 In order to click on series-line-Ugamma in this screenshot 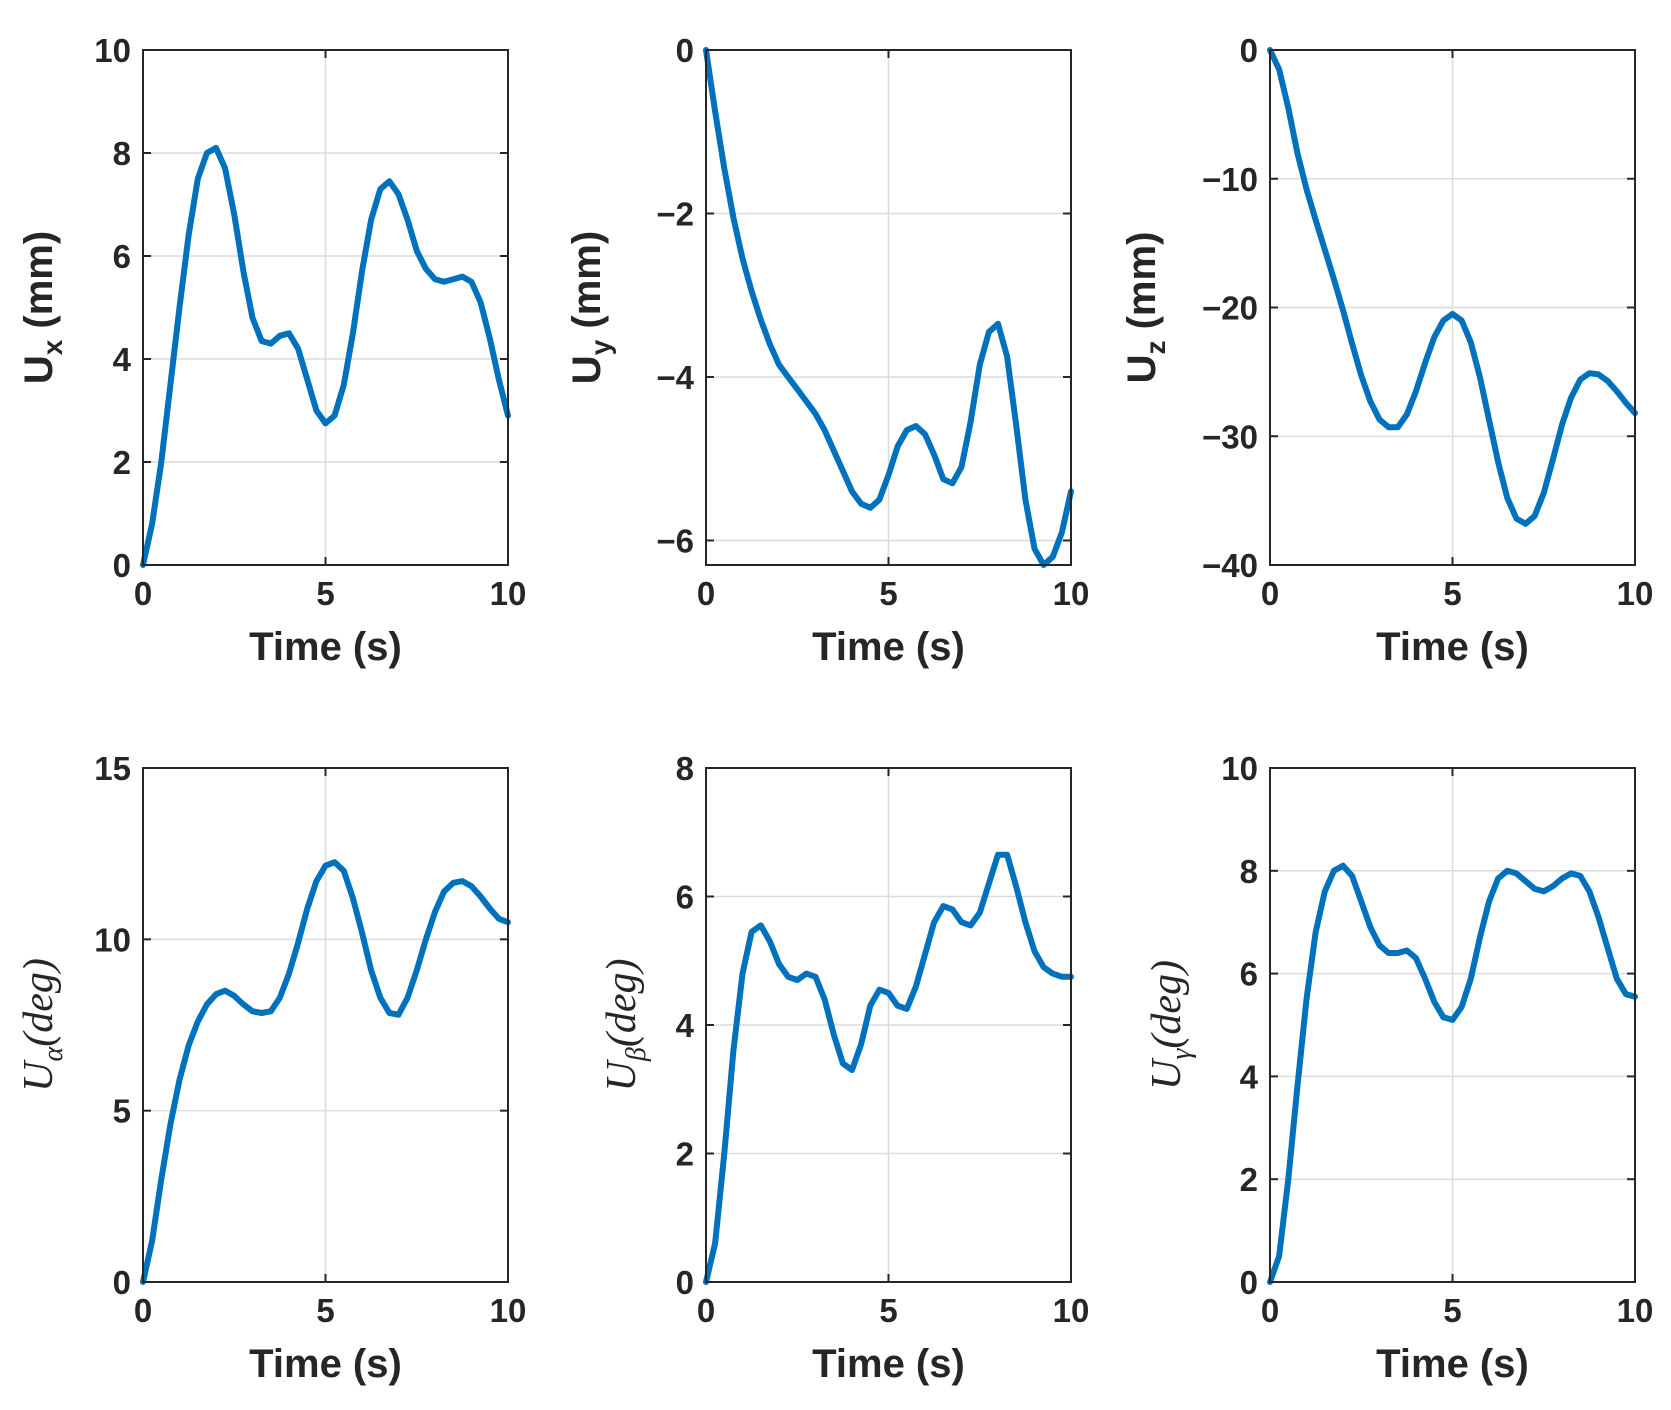, I will do `click(1452, 1073)`.